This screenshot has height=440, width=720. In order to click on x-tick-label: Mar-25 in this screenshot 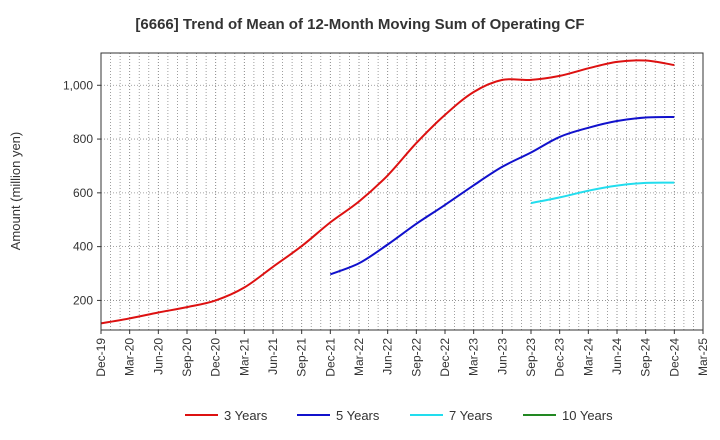, I will do `click(703, 357)`.